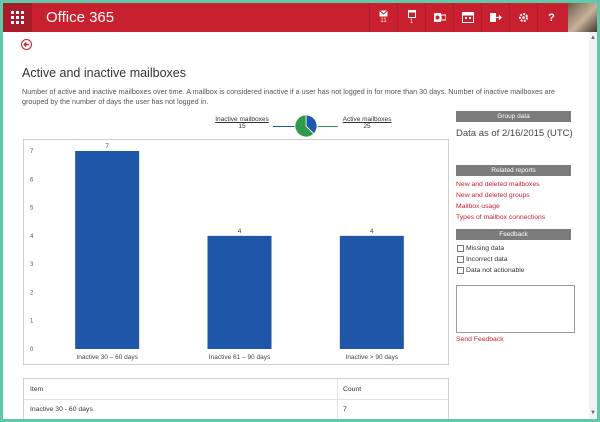  I want to click on pie-slice-active, so click(304, 126).